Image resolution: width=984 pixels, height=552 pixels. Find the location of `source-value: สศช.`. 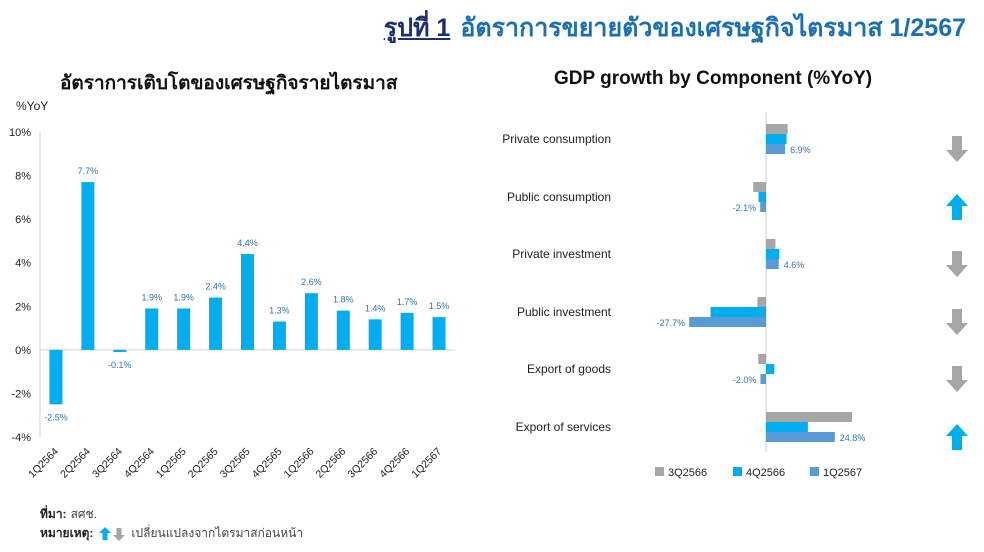

source-value: สศช. is located at coordinates (83, 514).